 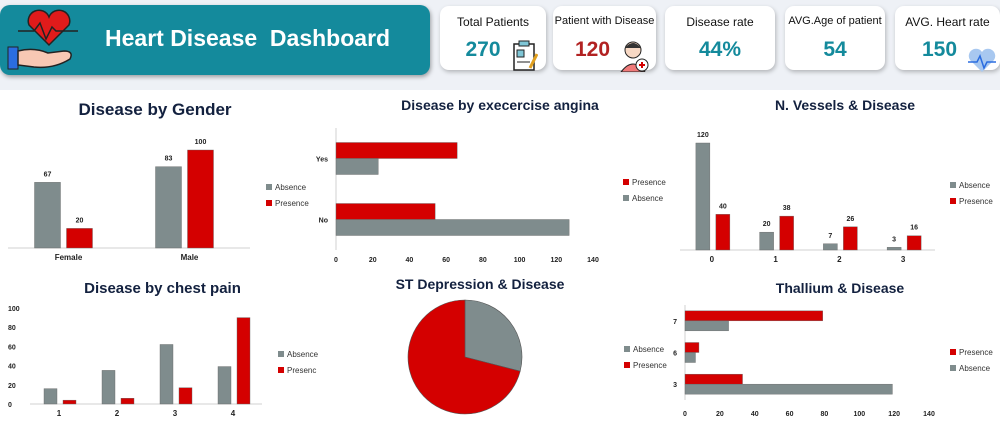 What do you see at coordinates (835, 21) in the screenshot?
I see `kpi-label: AVG.Age of patient` at bounding box center [835, 21].